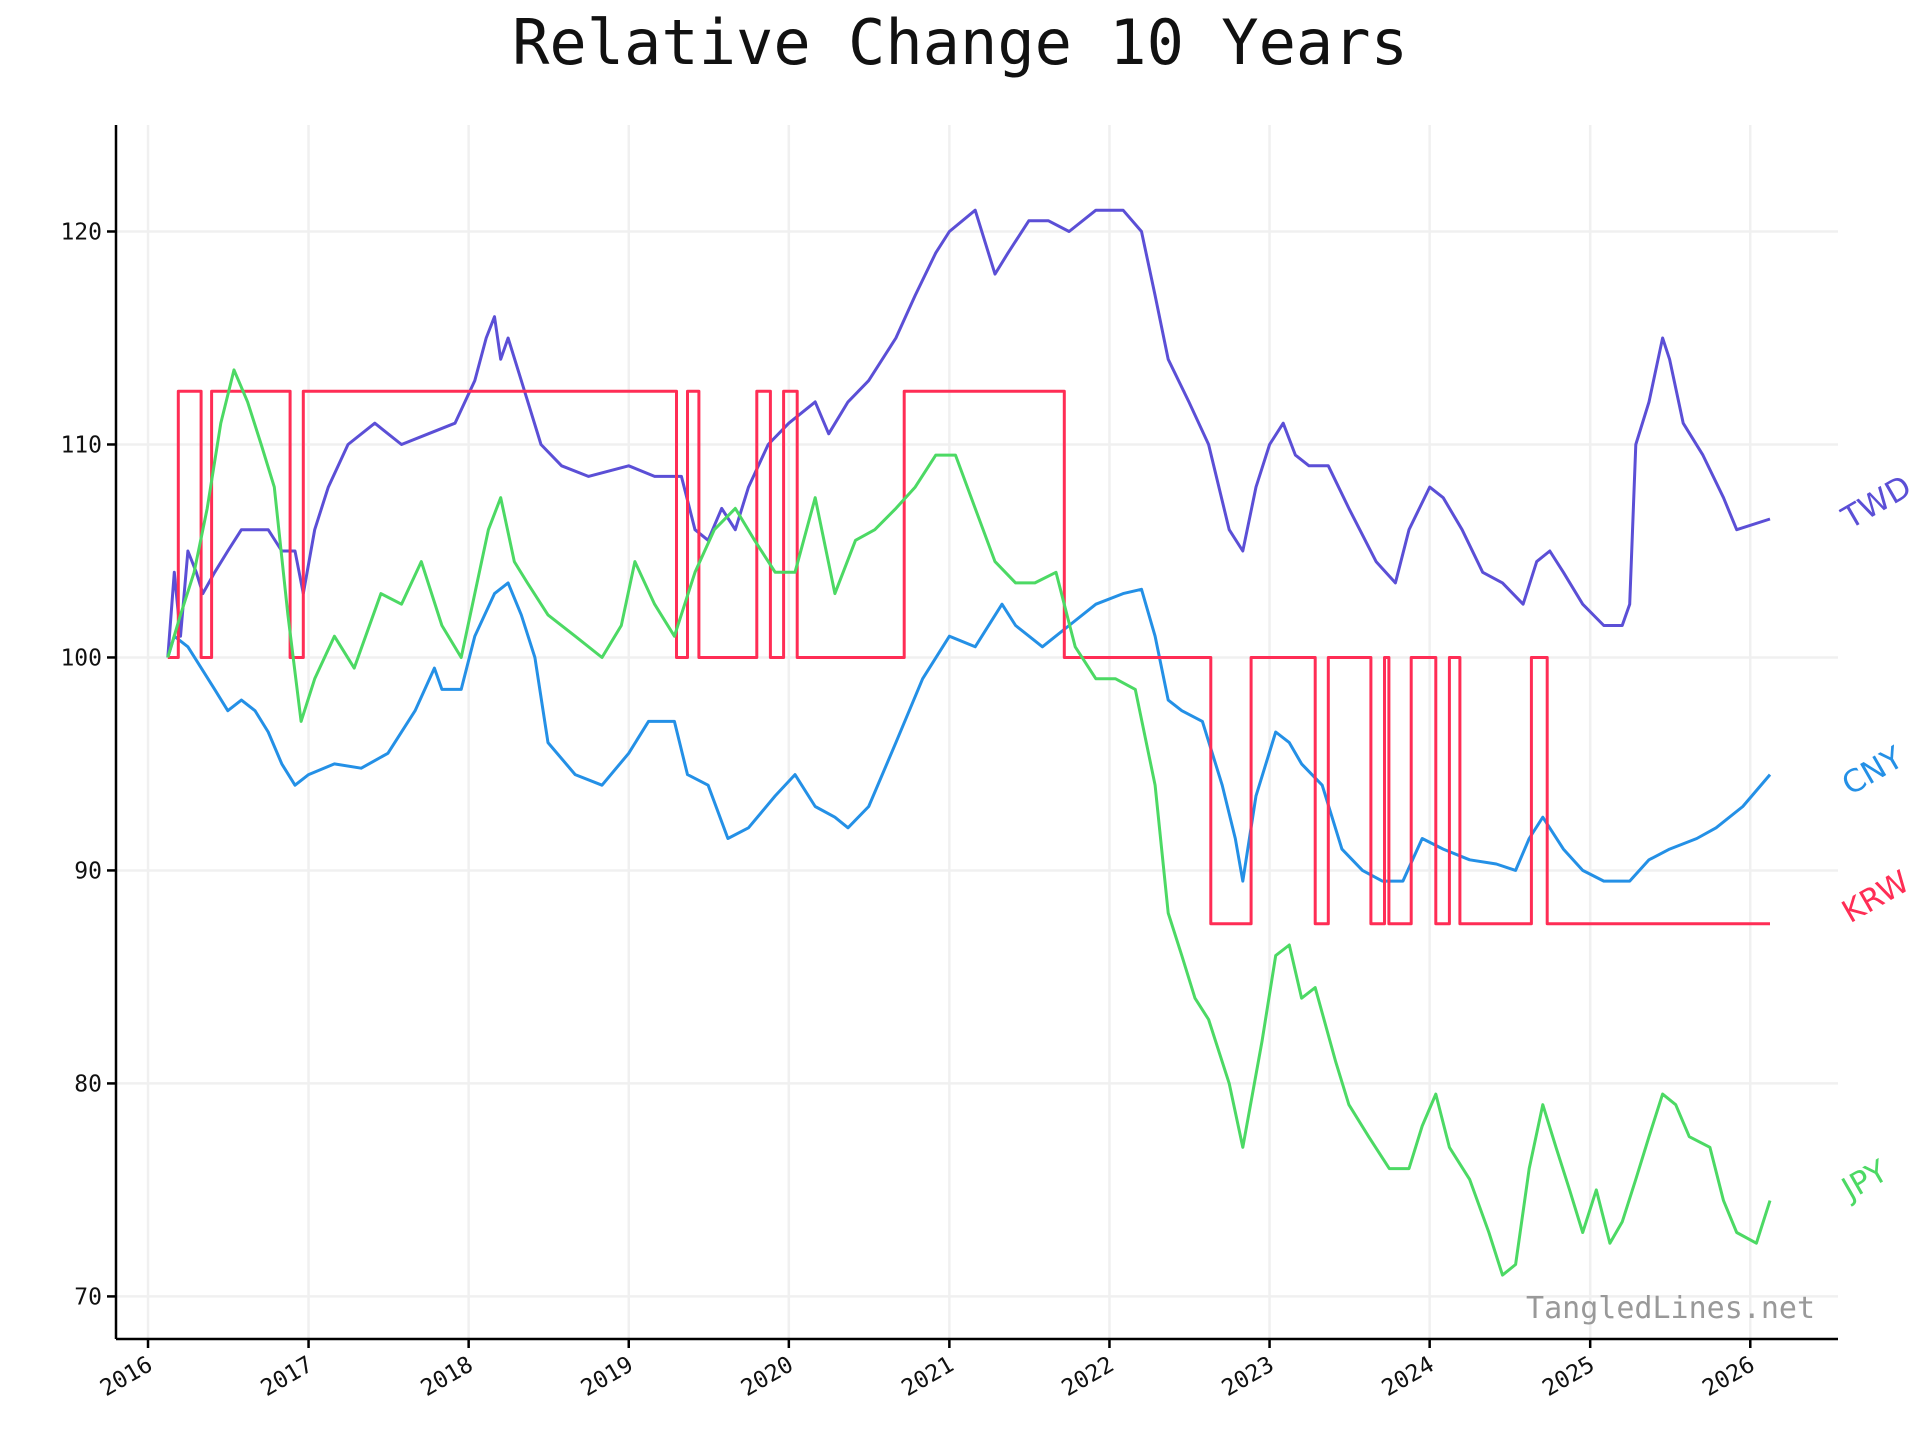  What do you see at coordinates (1872, 771) in the screenshot?
I see `series-label-cny: CNY` at bounding box center [1872, 771].